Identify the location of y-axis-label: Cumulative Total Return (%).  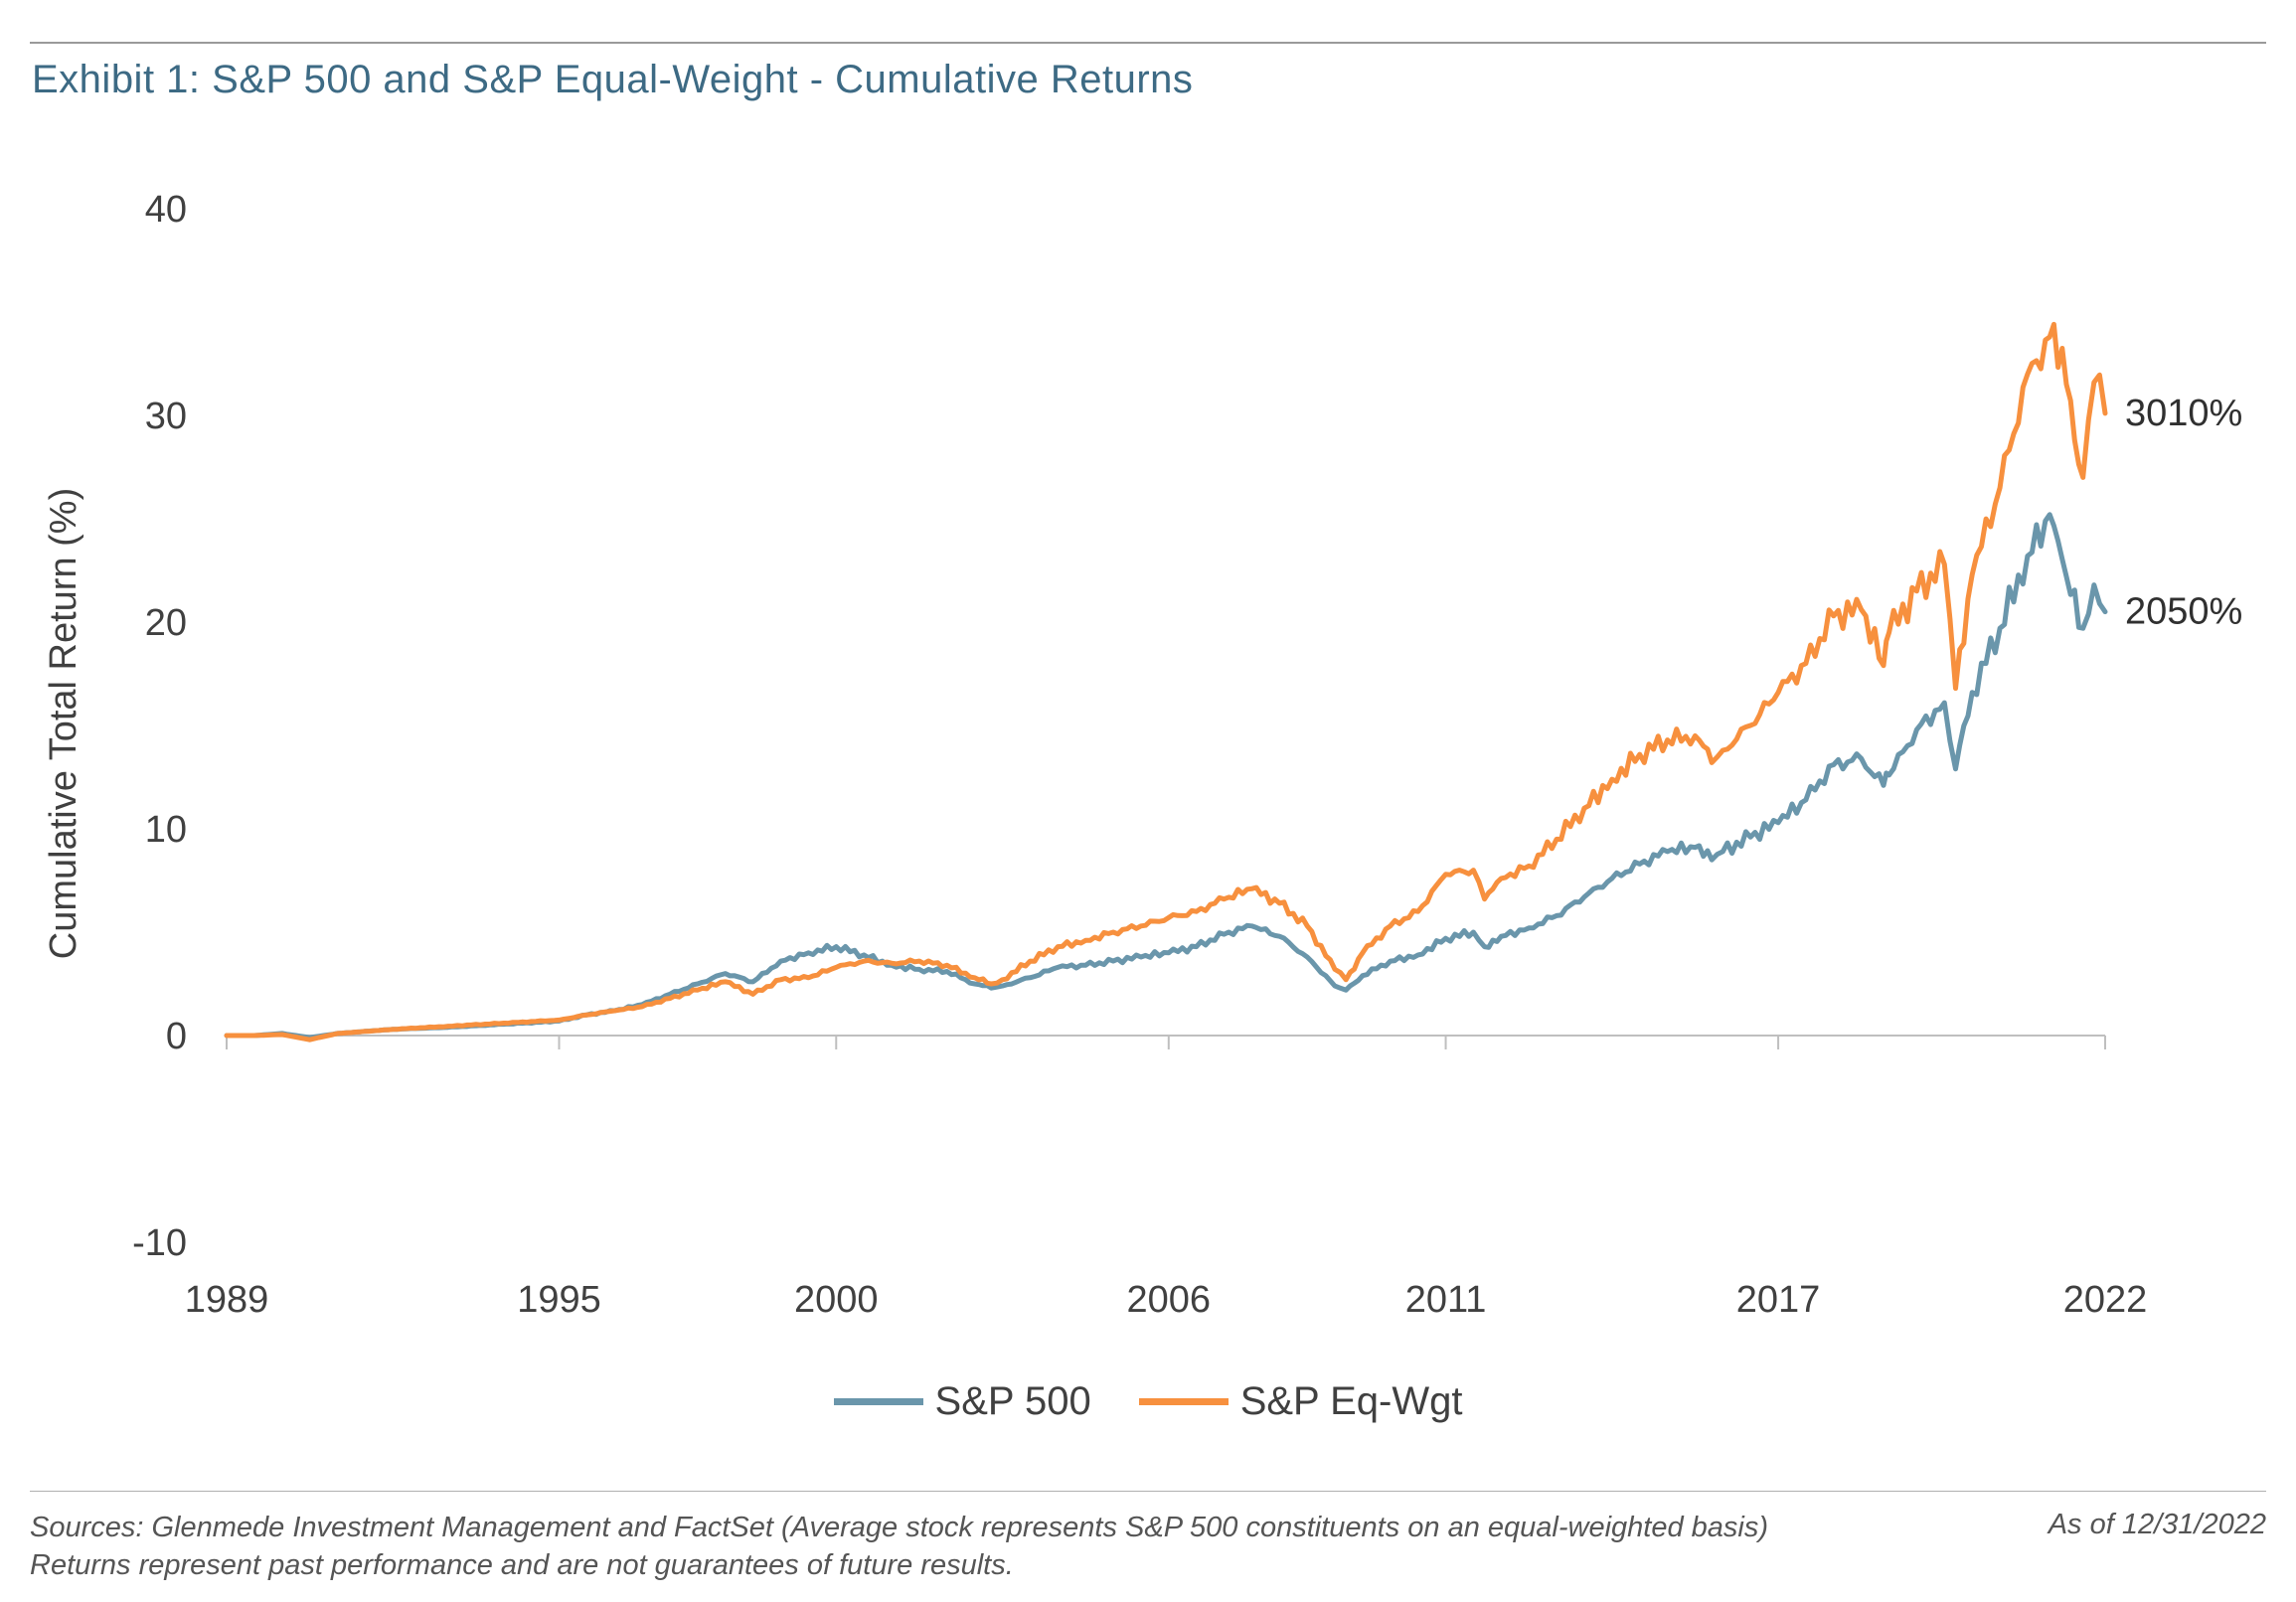
(63, 723).